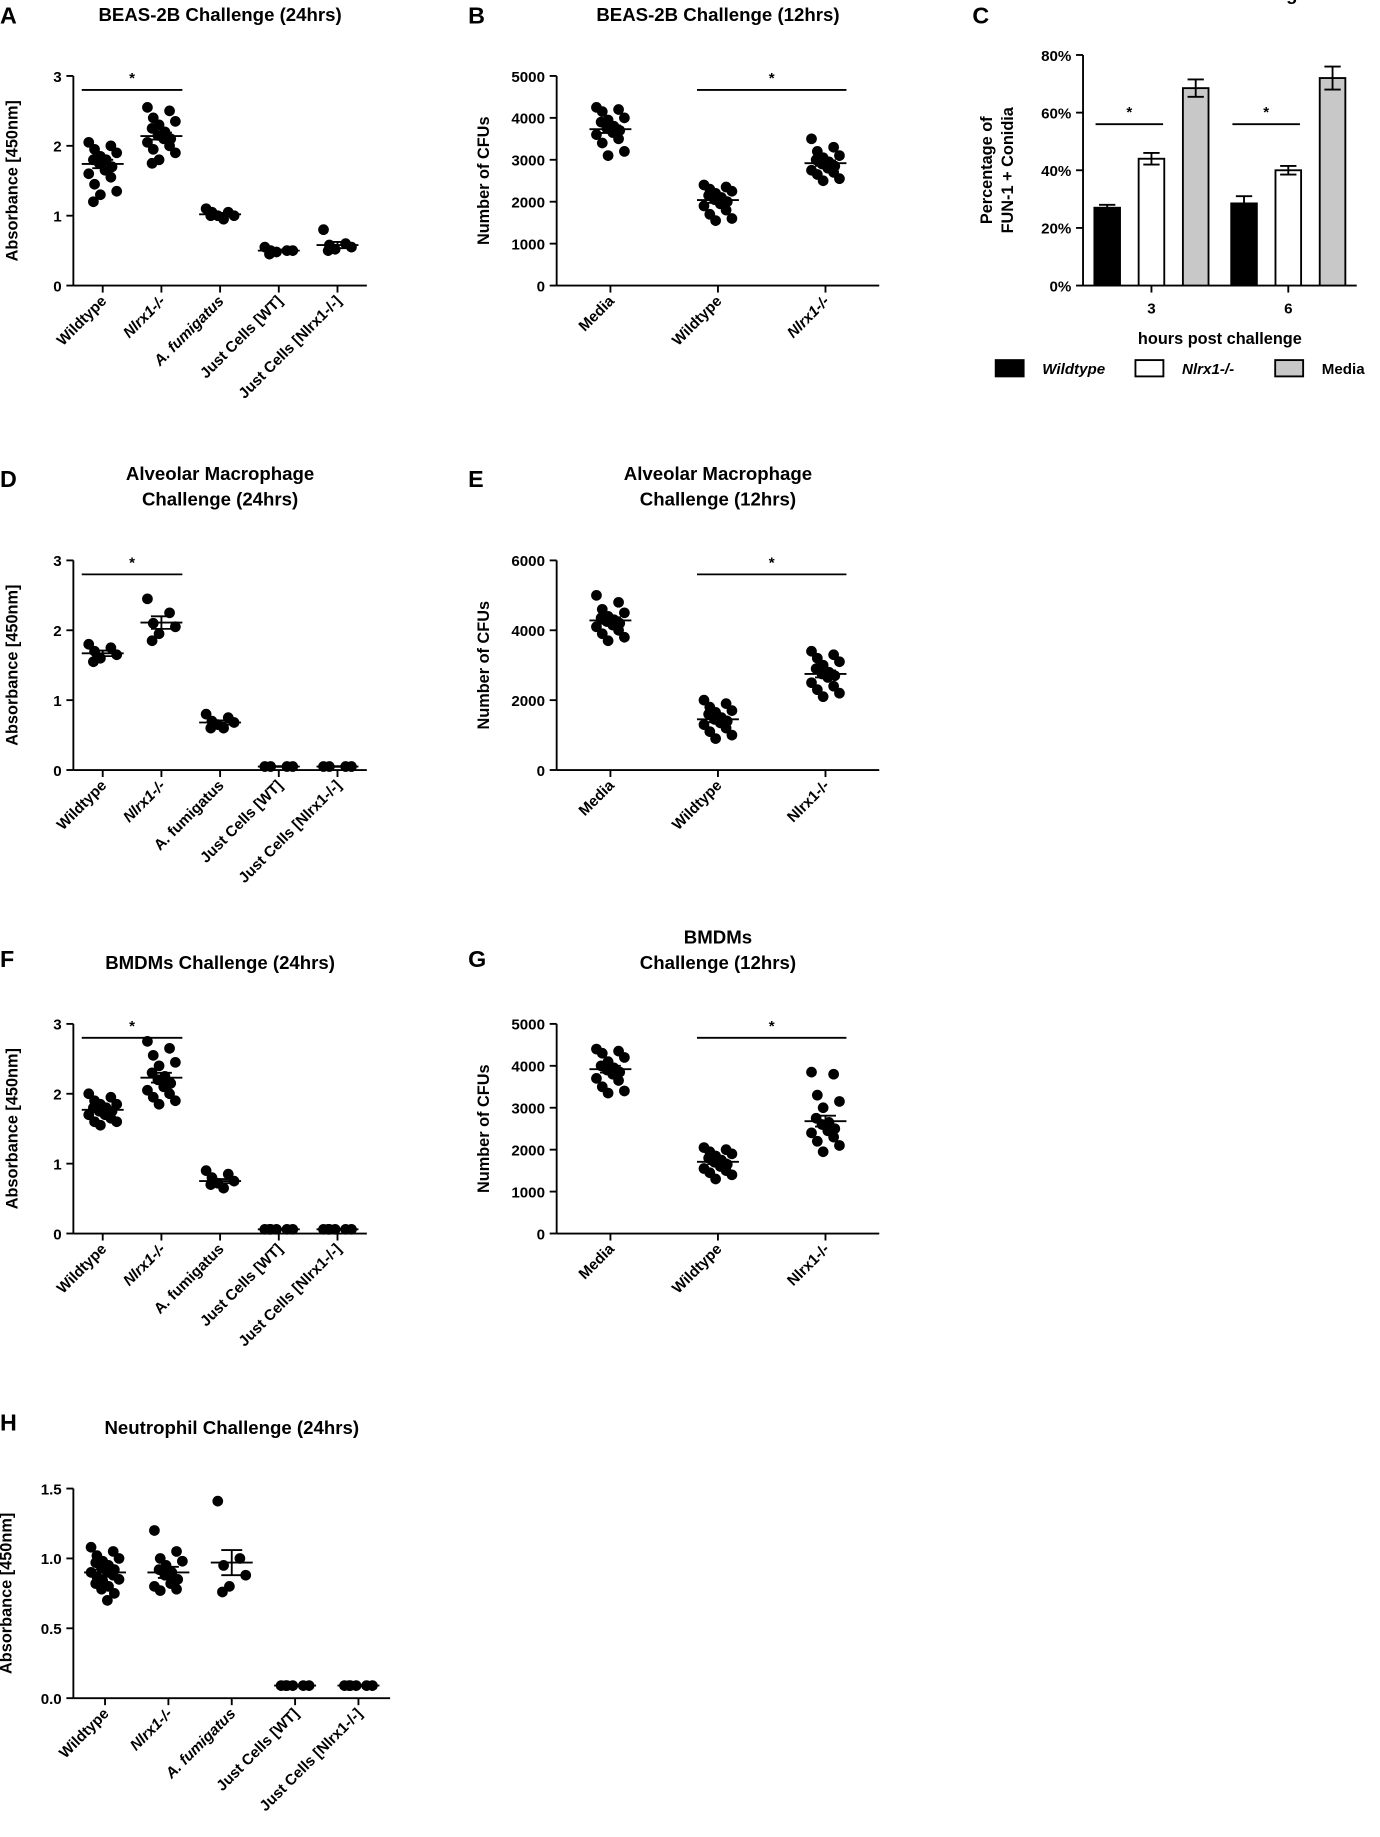 The height and width of the screenshot is (1837, 1380). I want to click on legend-label: Nlrx1-/-, so click(1208, 369).